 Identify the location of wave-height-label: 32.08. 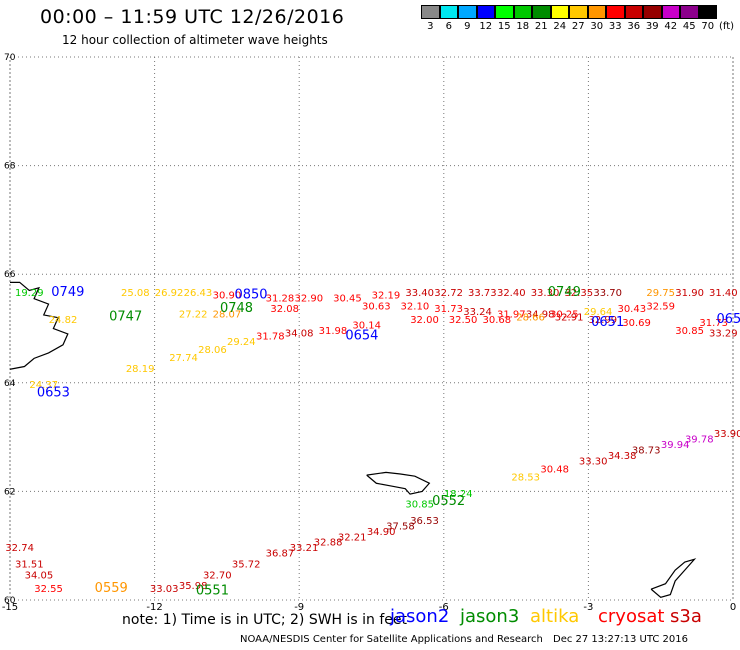
(284, 309).